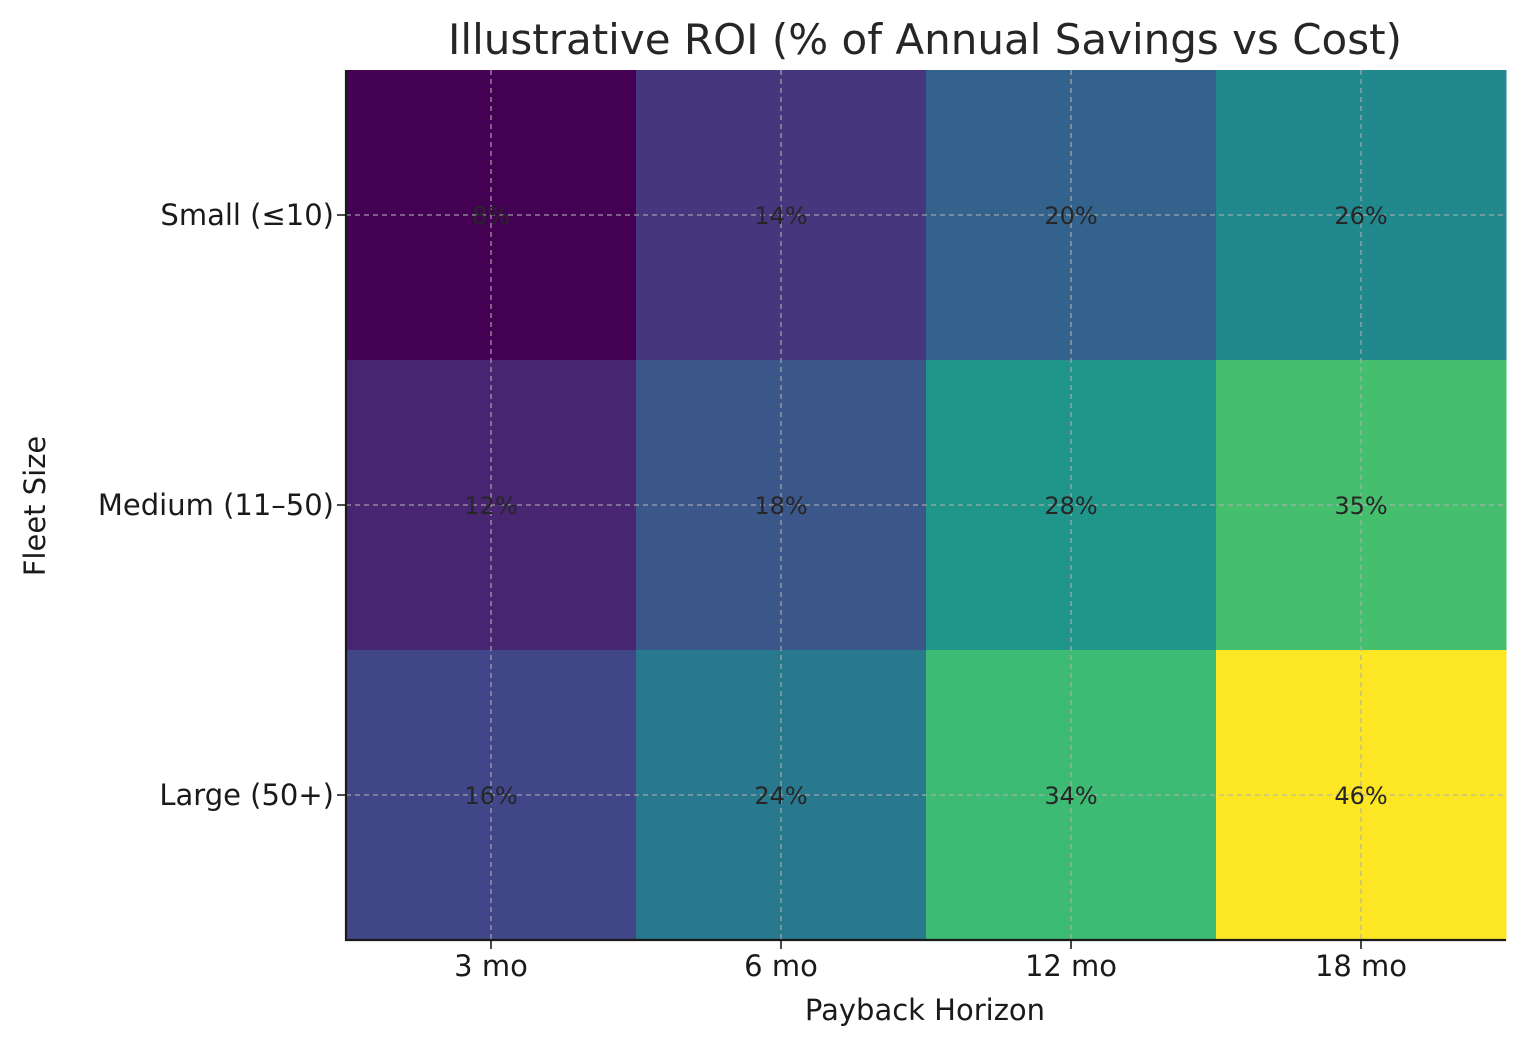 This screenshot has width=1525, height=1047. I want to click on cell-value-label: 16%, so click(490, 796).